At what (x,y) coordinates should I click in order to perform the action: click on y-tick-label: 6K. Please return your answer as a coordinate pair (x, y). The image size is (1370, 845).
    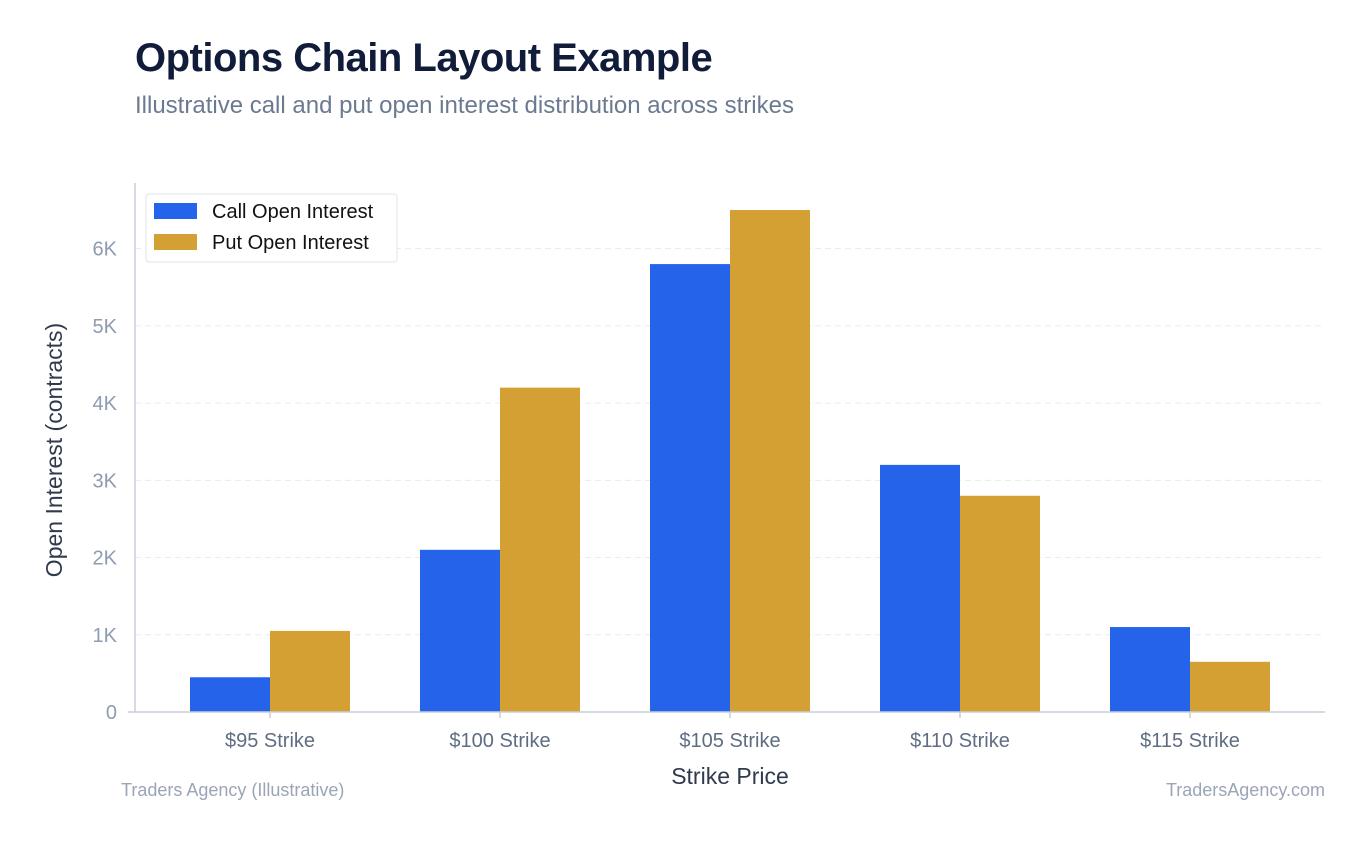
    Looking at the image, I should click on (105, 250).